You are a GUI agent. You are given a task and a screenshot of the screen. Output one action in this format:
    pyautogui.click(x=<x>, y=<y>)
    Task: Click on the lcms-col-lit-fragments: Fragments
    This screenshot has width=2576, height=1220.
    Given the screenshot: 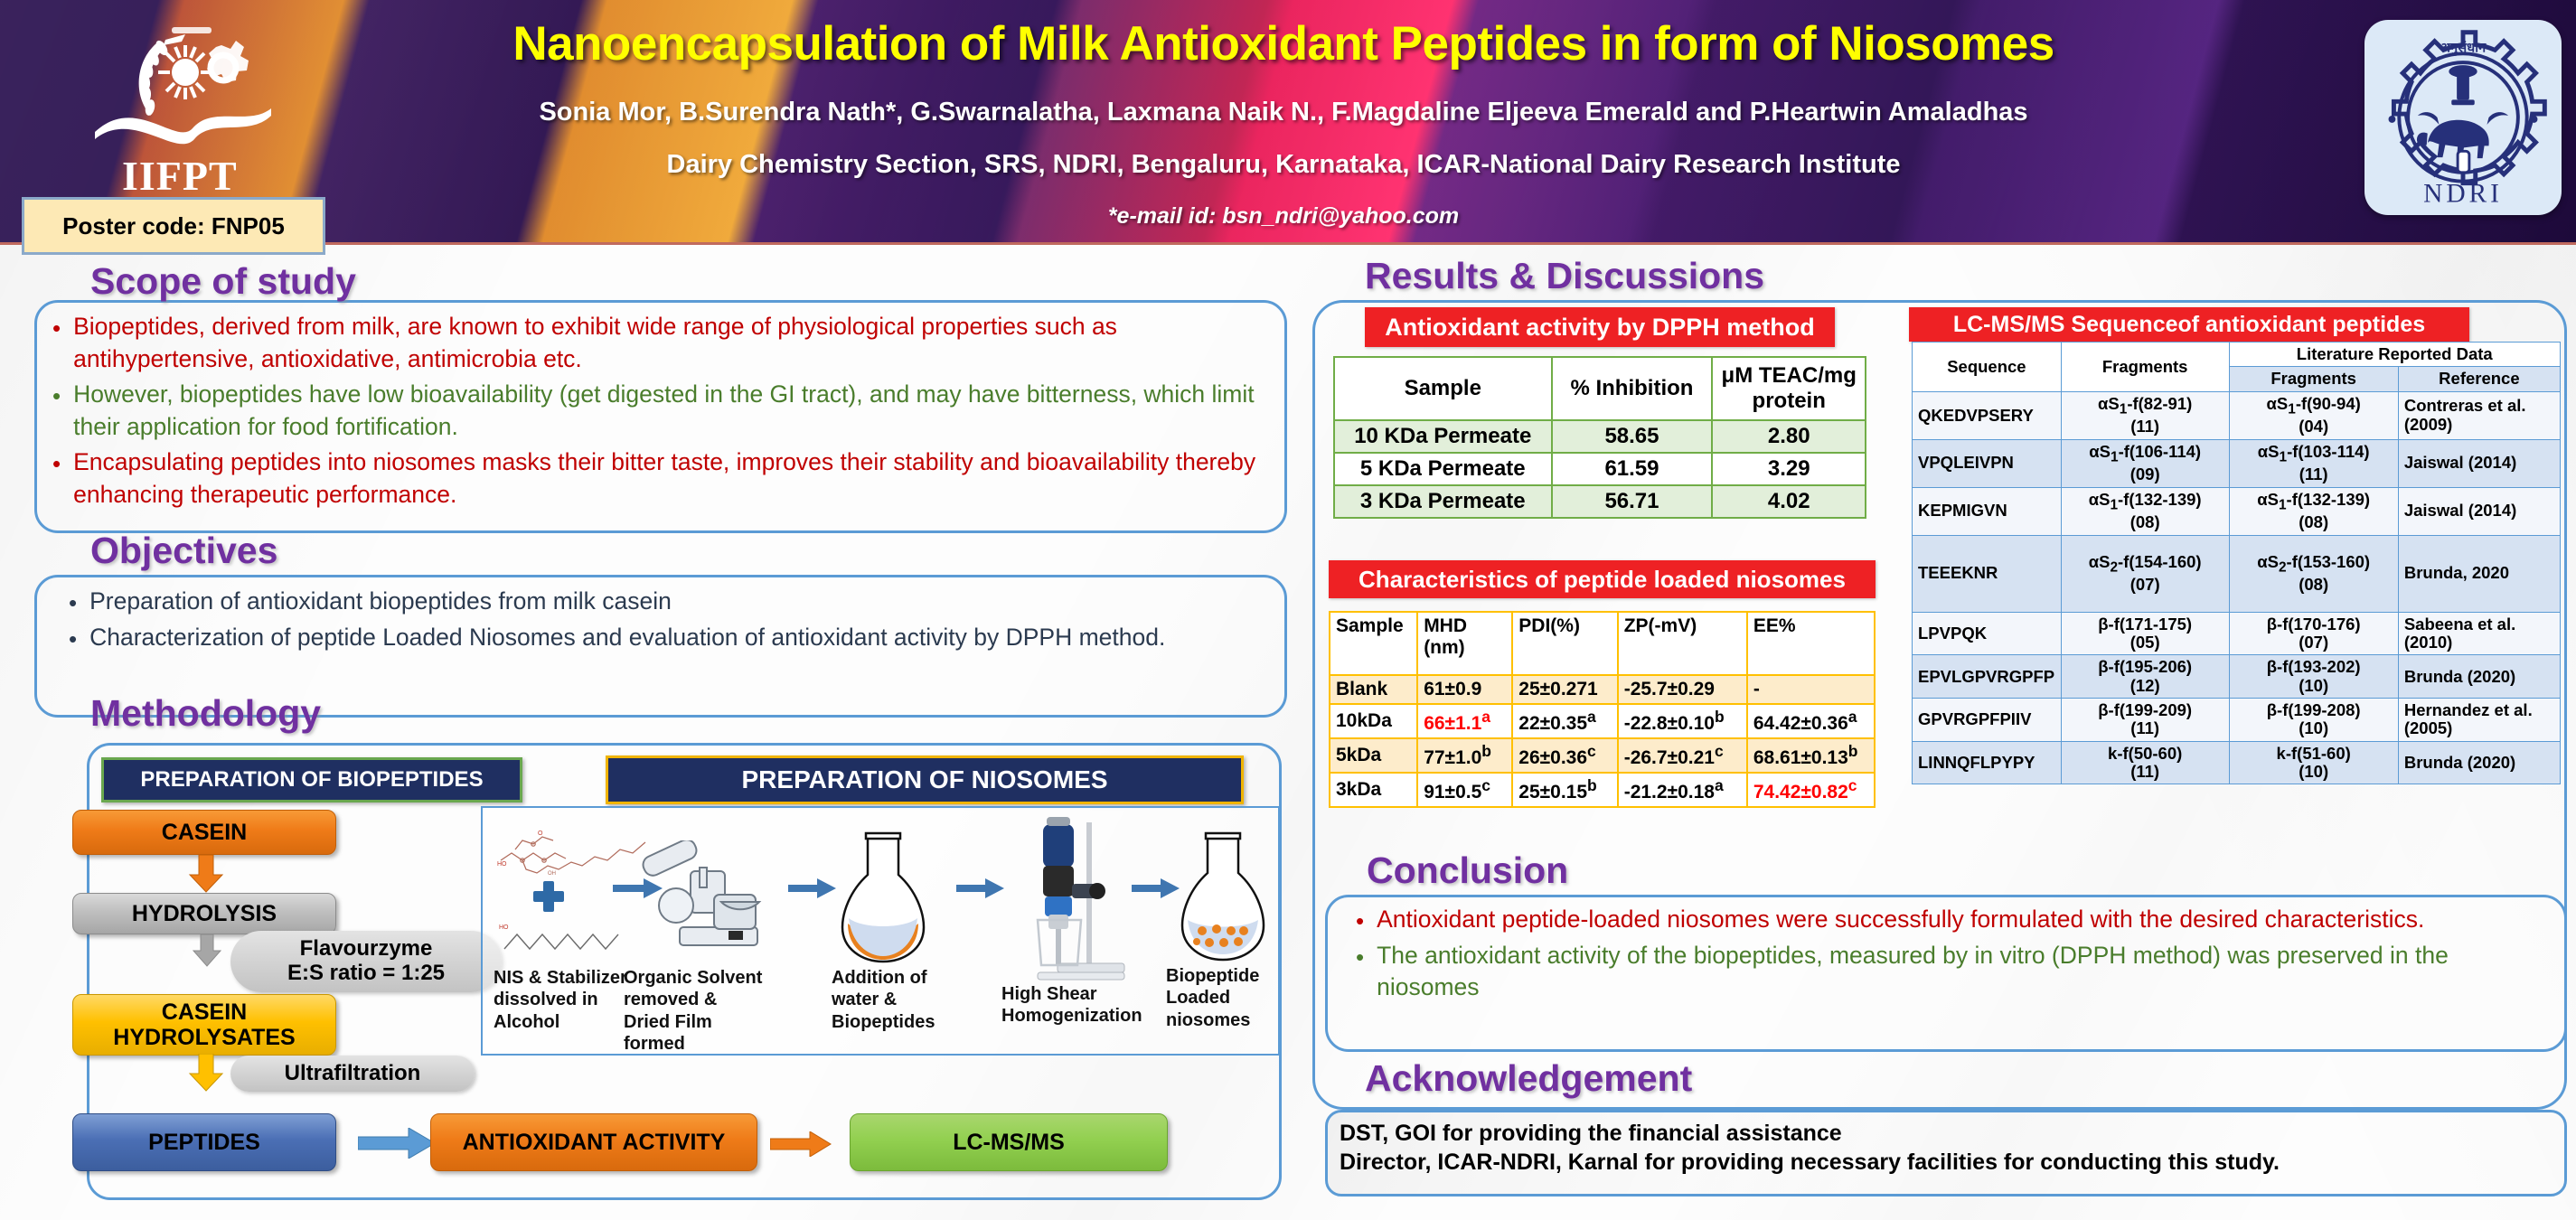 What is the action you would take?
    pyautogui.click(x=2314, y=379)
    